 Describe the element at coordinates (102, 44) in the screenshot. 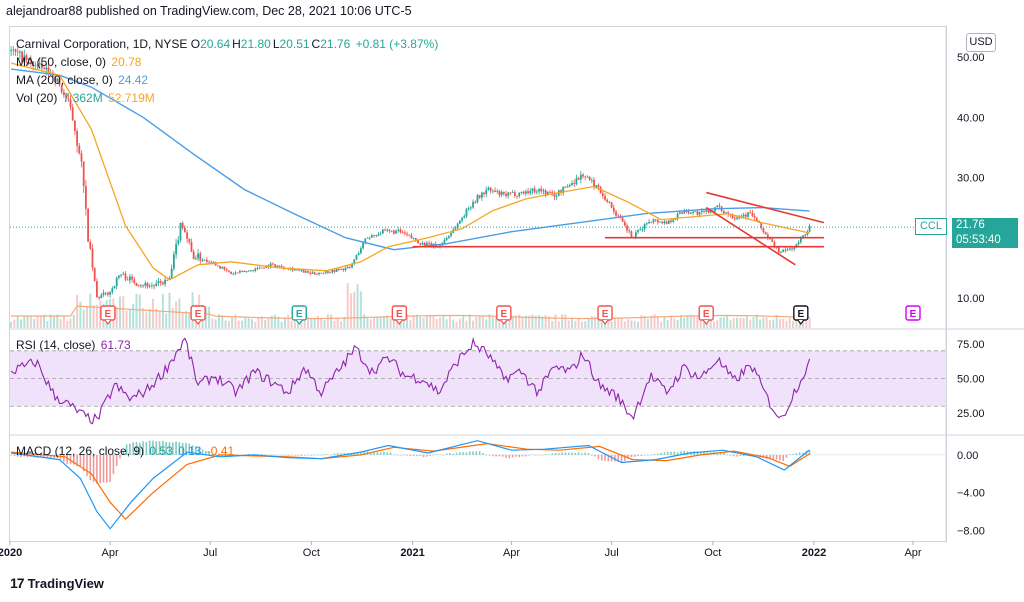

I see `legend-symbol: Carnival Corporation, 1D, NYSE` at that location.